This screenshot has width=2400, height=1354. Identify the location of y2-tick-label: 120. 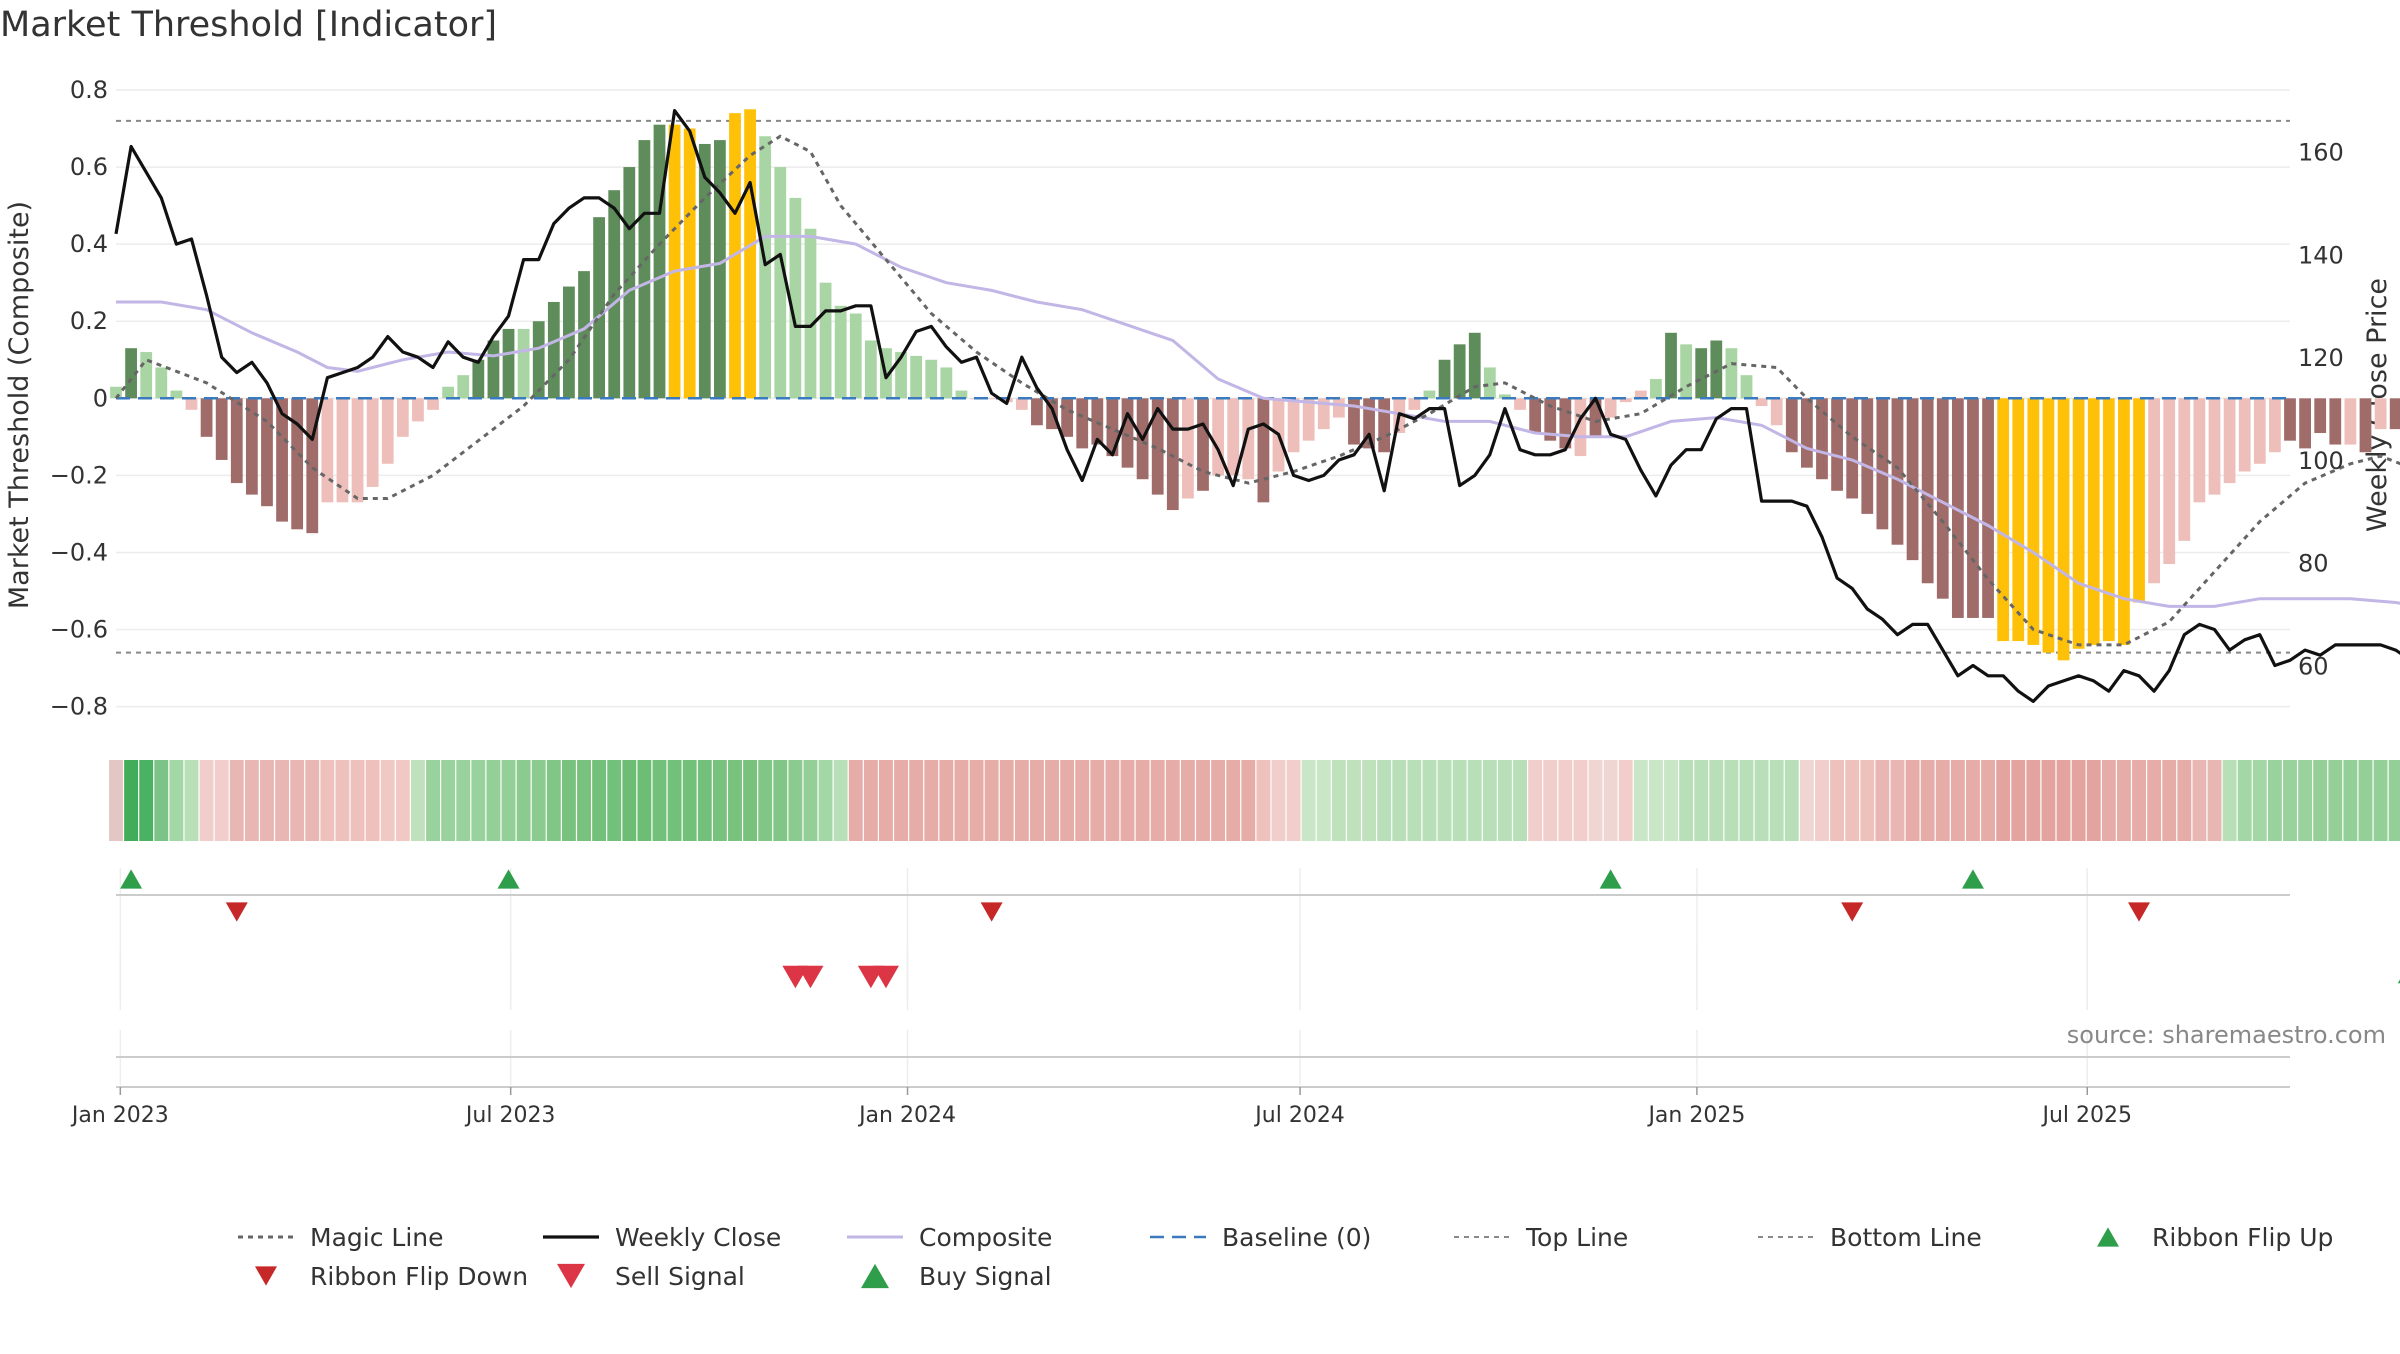
(2321, 358).